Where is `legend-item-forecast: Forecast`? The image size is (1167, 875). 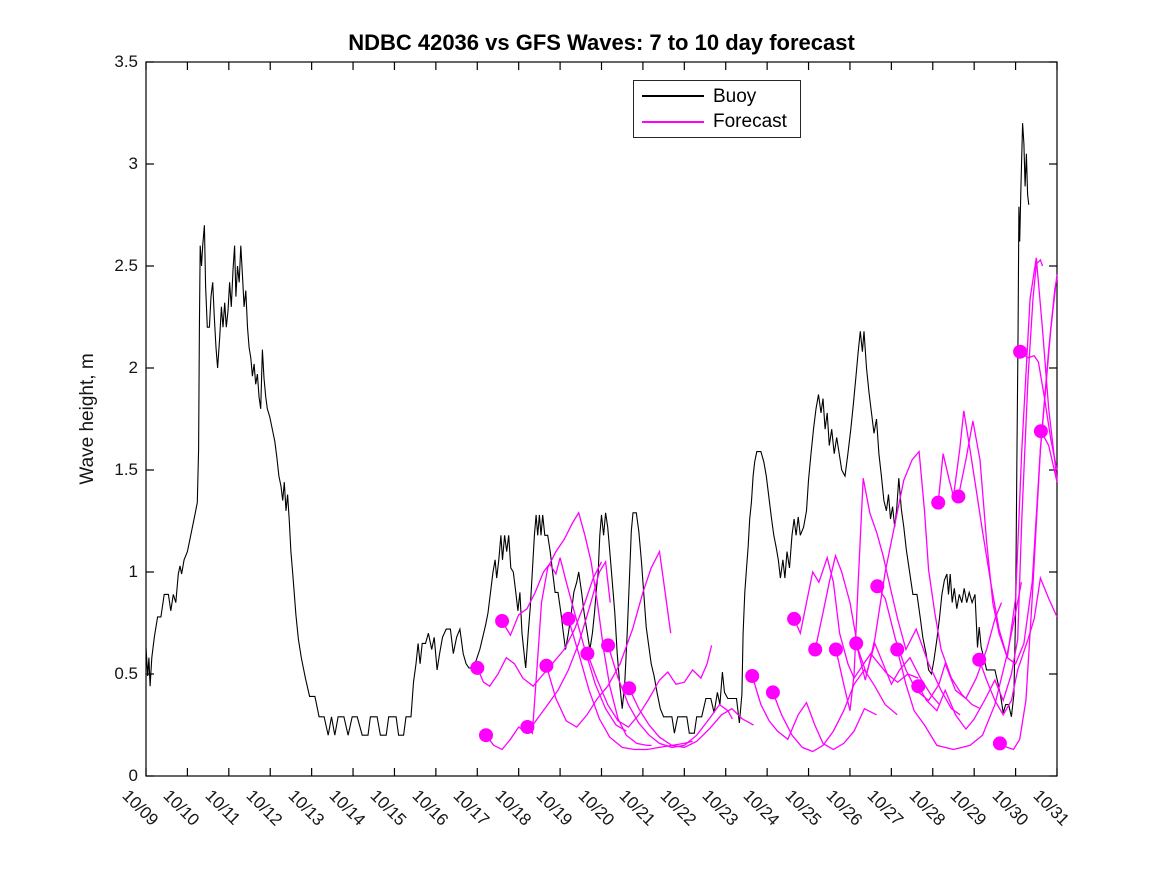 legend-item-forecast: Forecast is located at coordinates (717, 121).